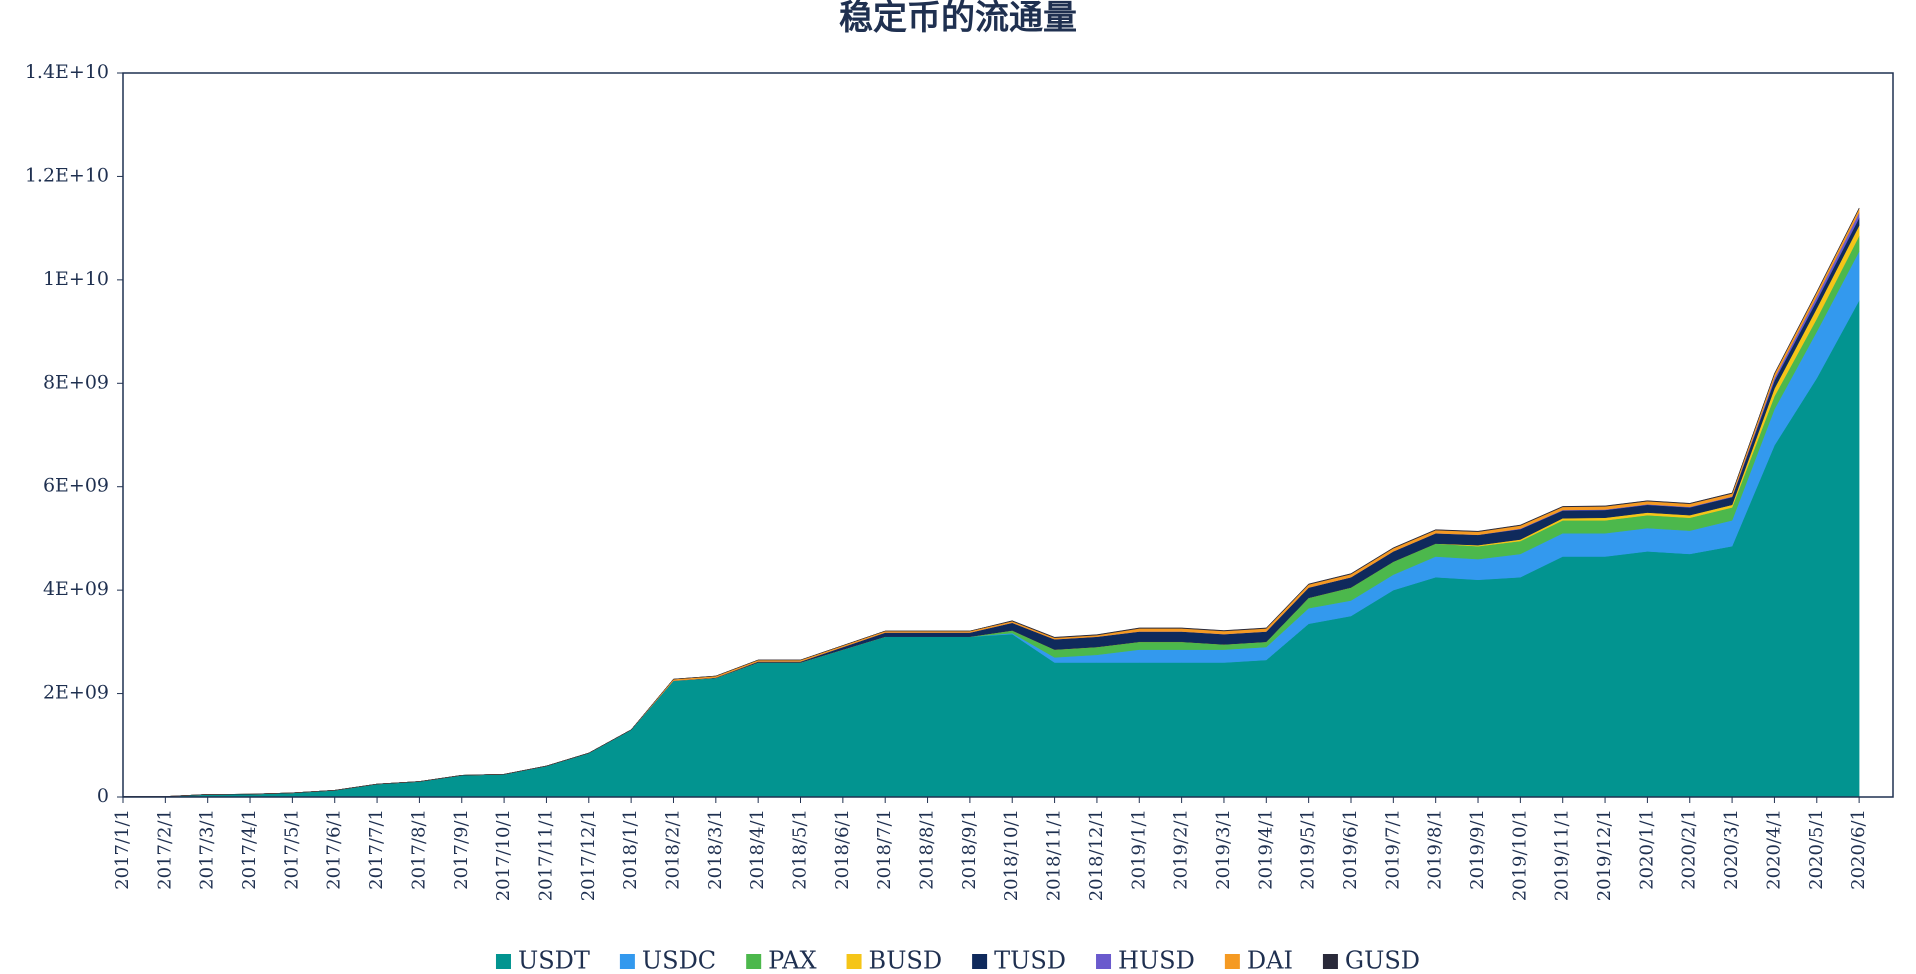 Image resolution: width=1916 pixels, height=974 pixels. I want to click on legend-item: TUSD, so click(1019, 960).